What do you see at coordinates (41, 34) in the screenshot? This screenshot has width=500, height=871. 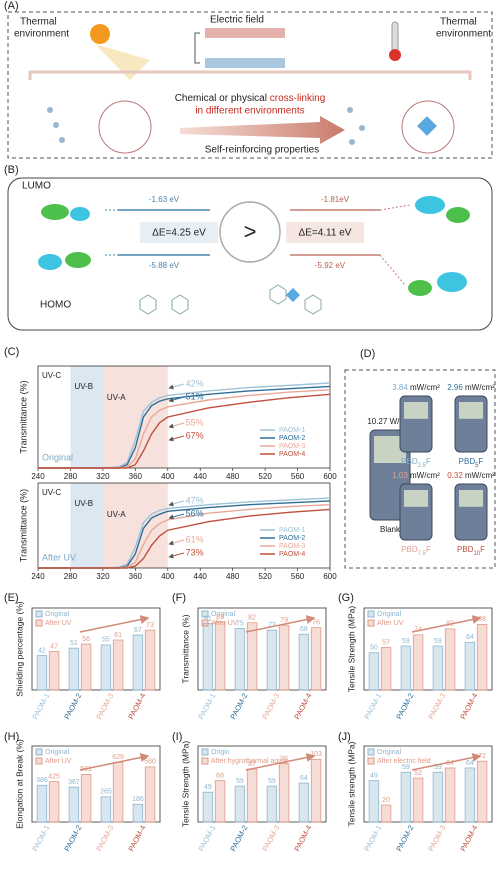 I see `env-label: environment` at bounding box center [41, 34].